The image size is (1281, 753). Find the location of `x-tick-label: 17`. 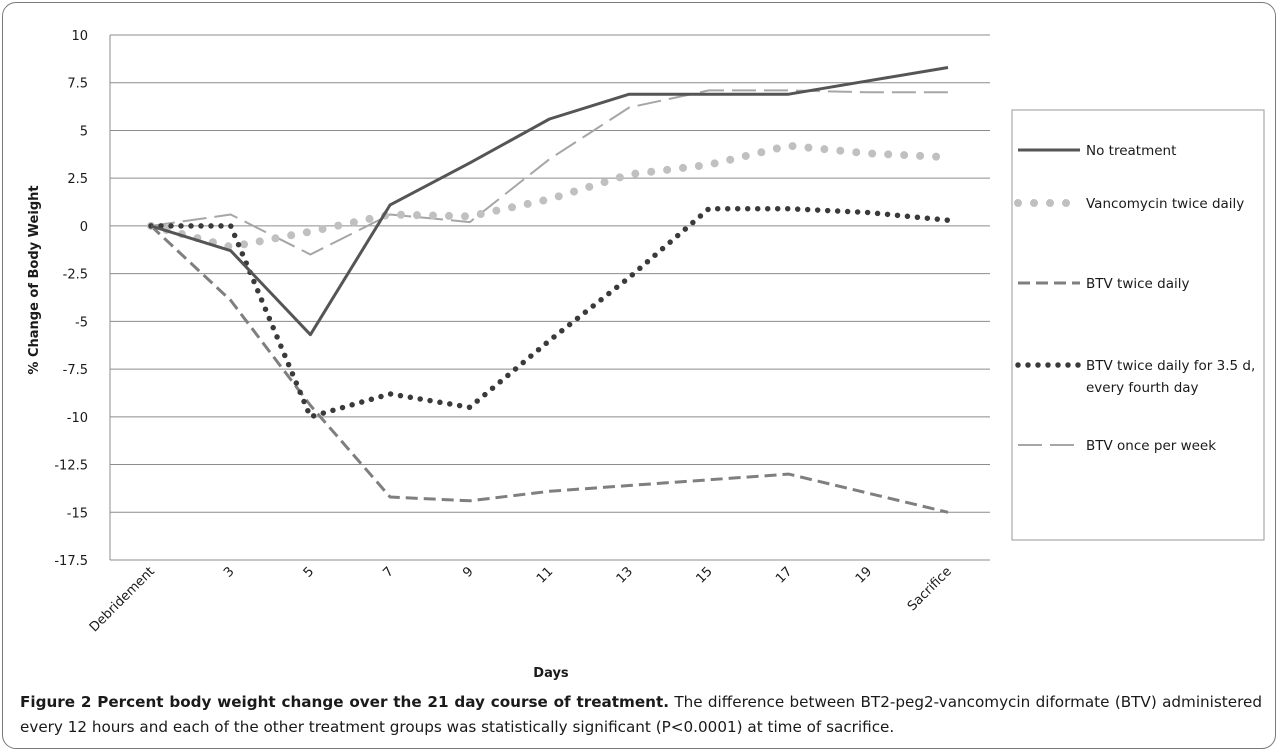

x-tick-label: 17 is located at coordinates (784, 575).